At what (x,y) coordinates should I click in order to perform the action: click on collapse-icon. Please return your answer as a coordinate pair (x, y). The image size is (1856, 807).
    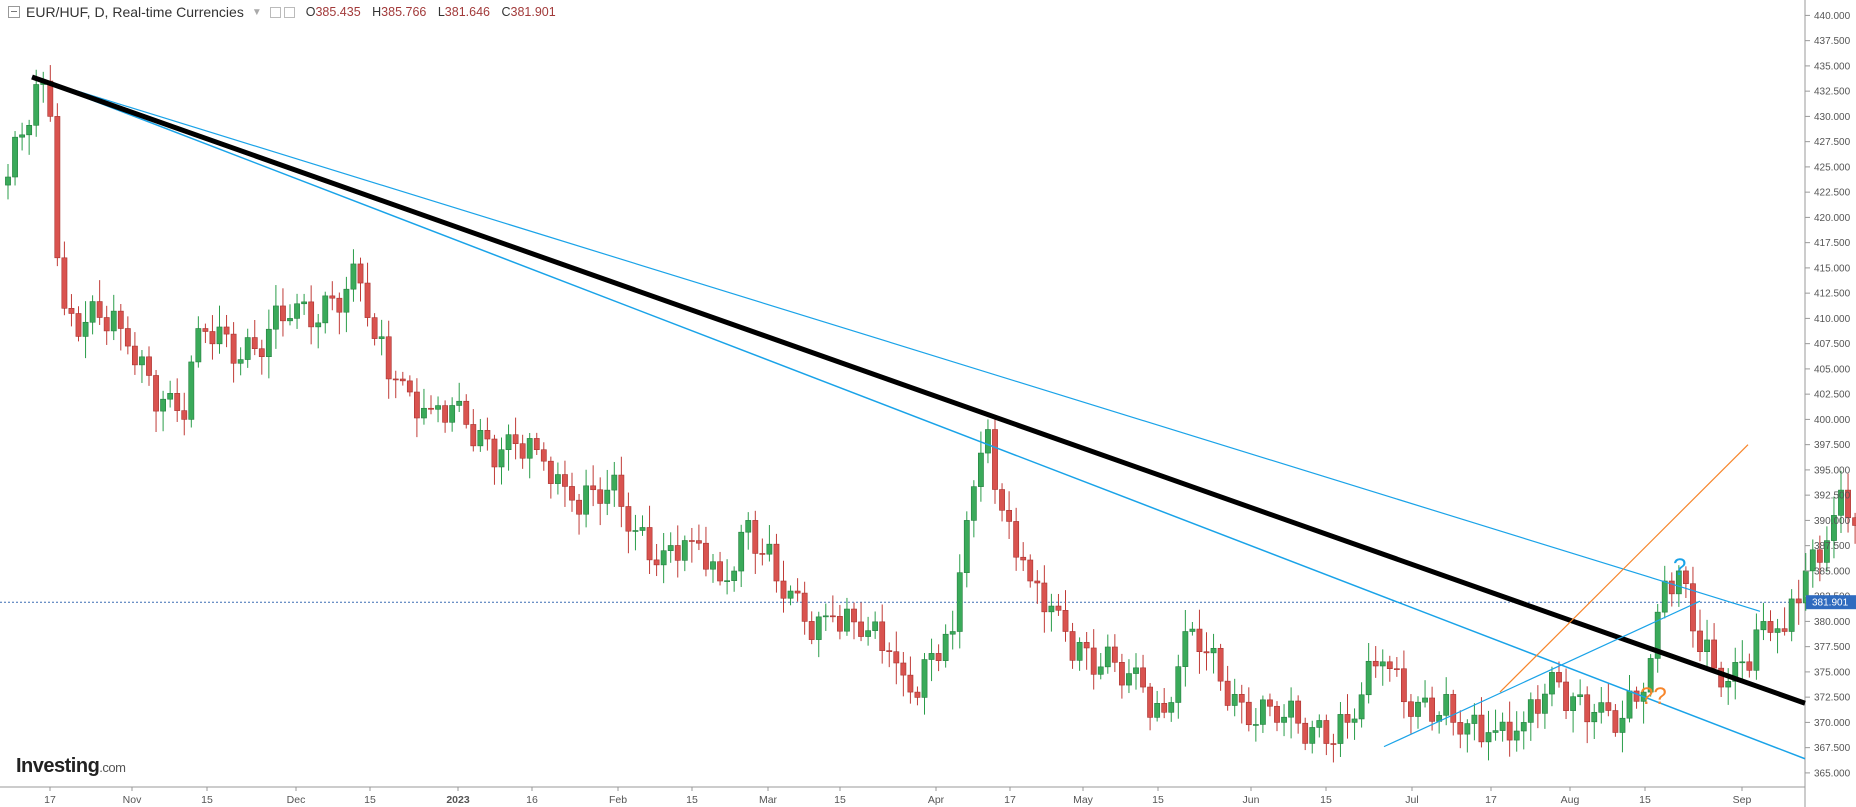
    Looking at the image, I should click on (14, 12).